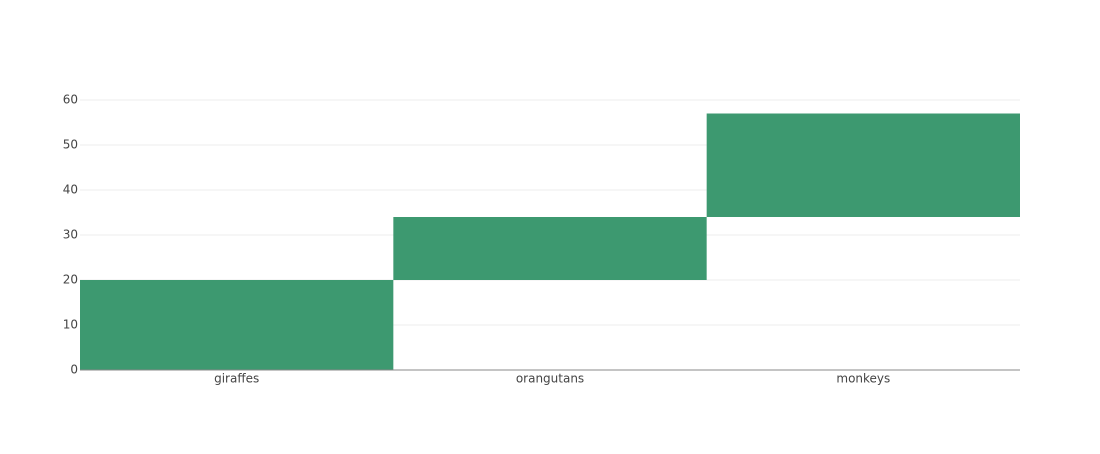 Image resolution: width=1100 pixels, height=454 pixels. I want to click on y-tick-label: 30, so click(70, 235).